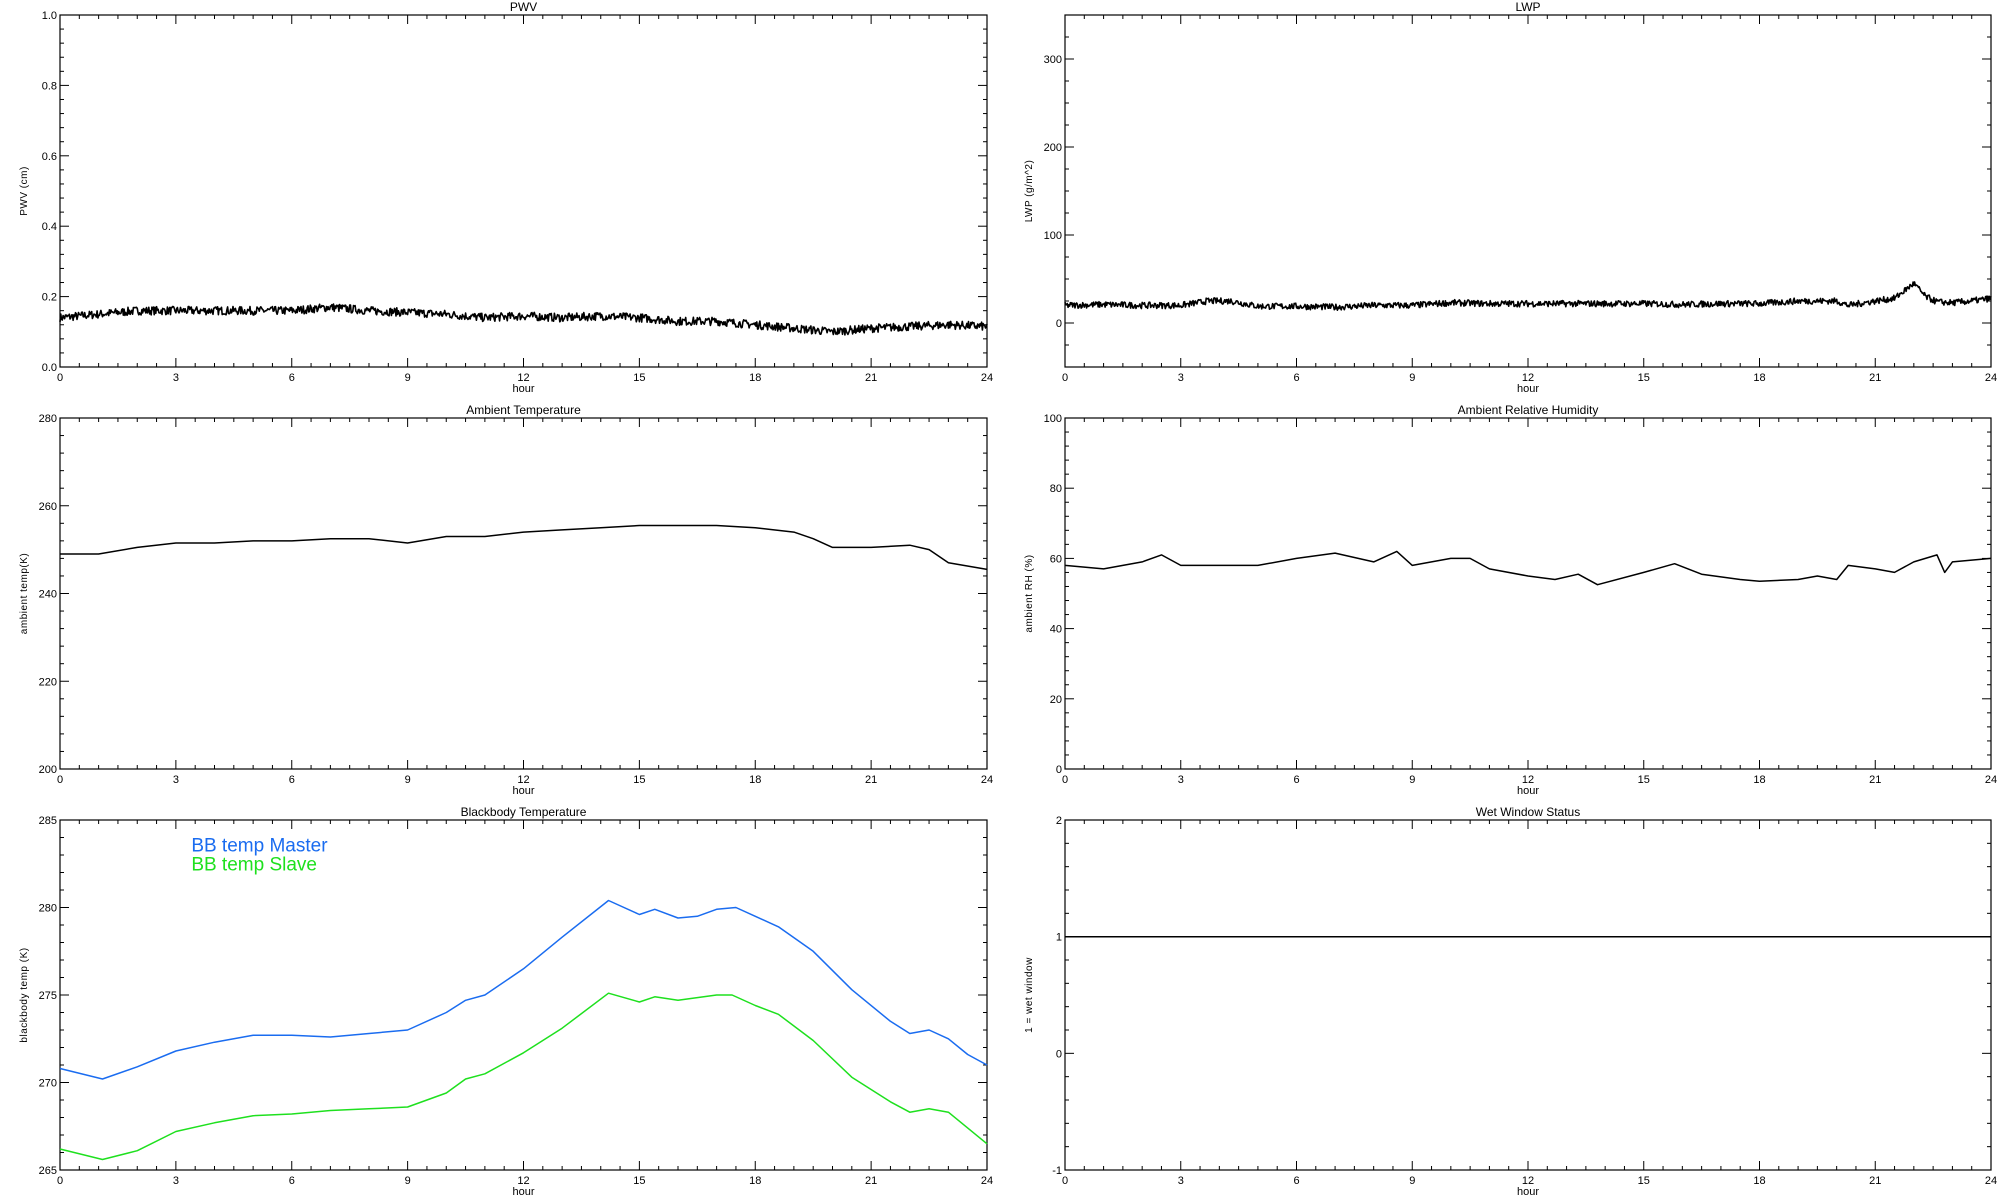 The width and height of the screenshot is (2000, 1200). I want to click on y-tick-label: 260, so click(48, 507).